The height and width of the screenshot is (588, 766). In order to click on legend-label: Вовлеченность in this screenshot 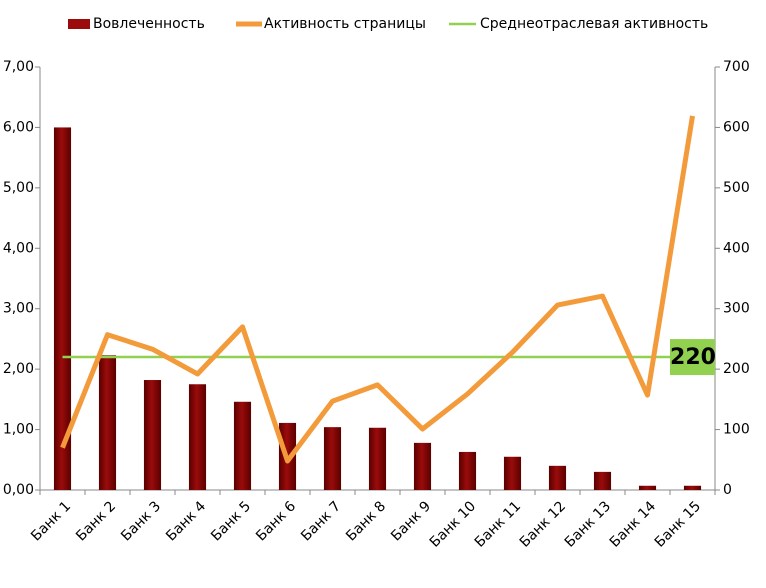, I will do `click(149, 24)`.